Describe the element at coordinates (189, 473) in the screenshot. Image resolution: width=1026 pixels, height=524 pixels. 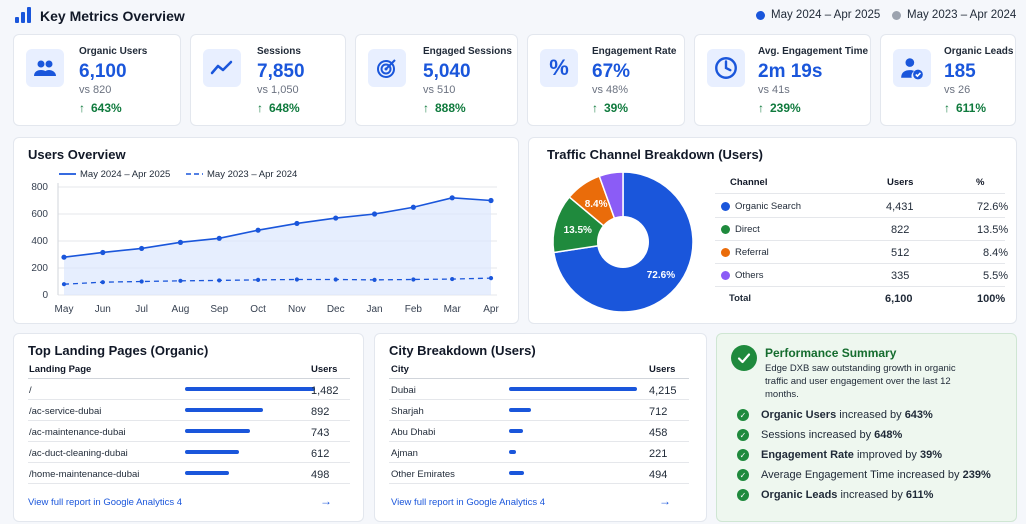
I see `table-row: /home-maintenance-dubai 498` at that location.